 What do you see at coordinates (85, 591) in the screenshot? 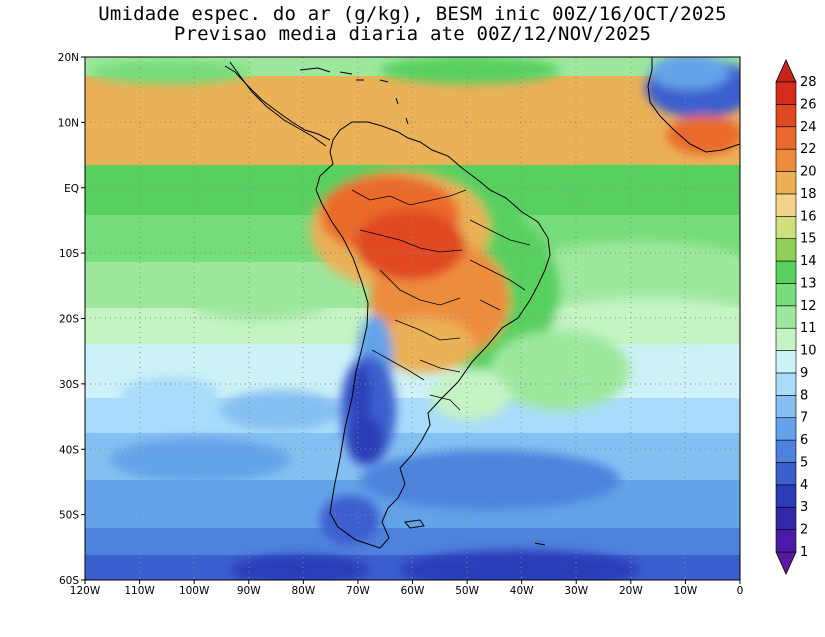
I see `lon-tick-label: 120W` at bounding box center [85, 591].